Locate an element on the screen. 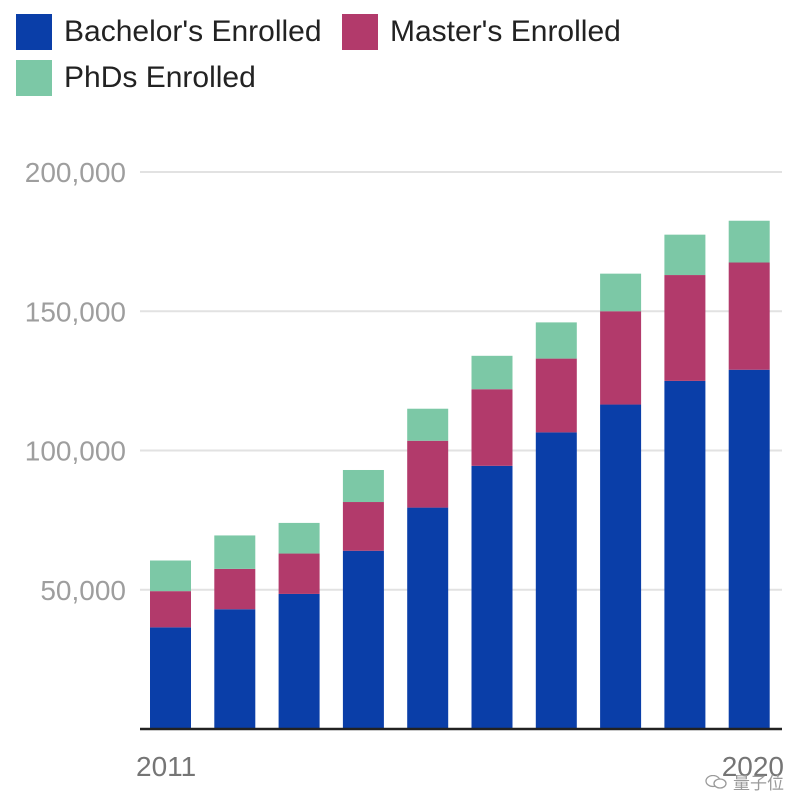 The image size is (806, 808). bar-phd-2020 is located at coordinates (749, 241).